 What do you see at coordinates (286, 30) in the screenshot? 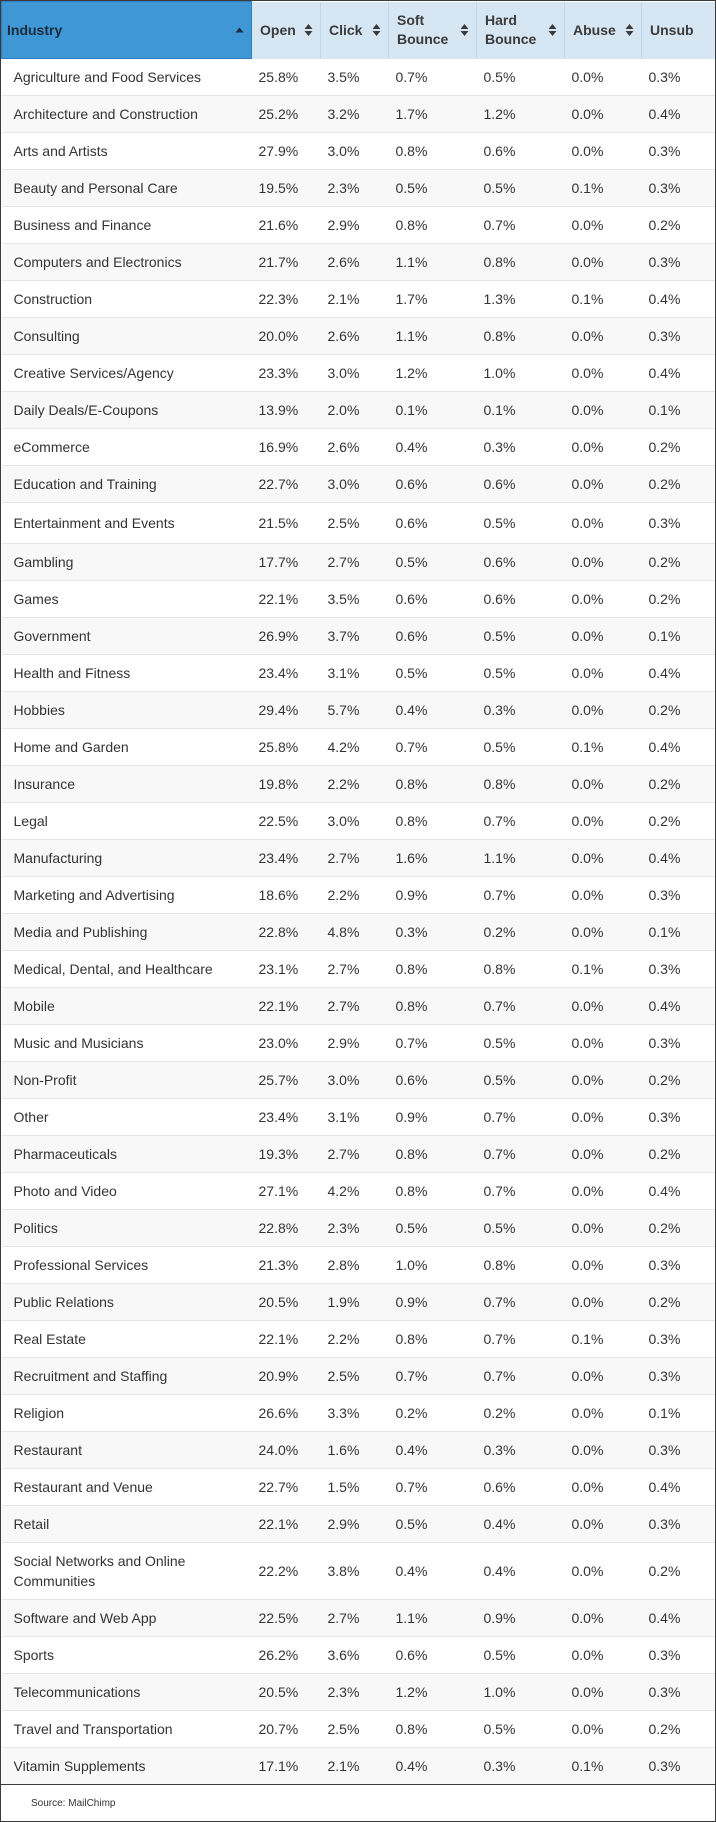
I see `column-header-open: Open` at bounding box center [286, 30].